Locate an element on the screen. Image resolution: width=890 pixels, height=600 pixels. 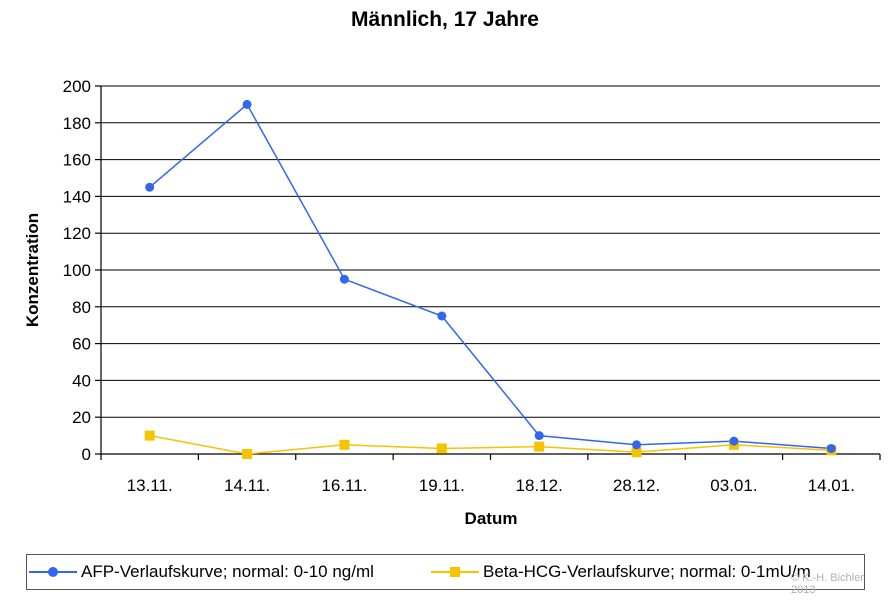
y-tick-label-100: 100 is located at coordinates (77, 270).